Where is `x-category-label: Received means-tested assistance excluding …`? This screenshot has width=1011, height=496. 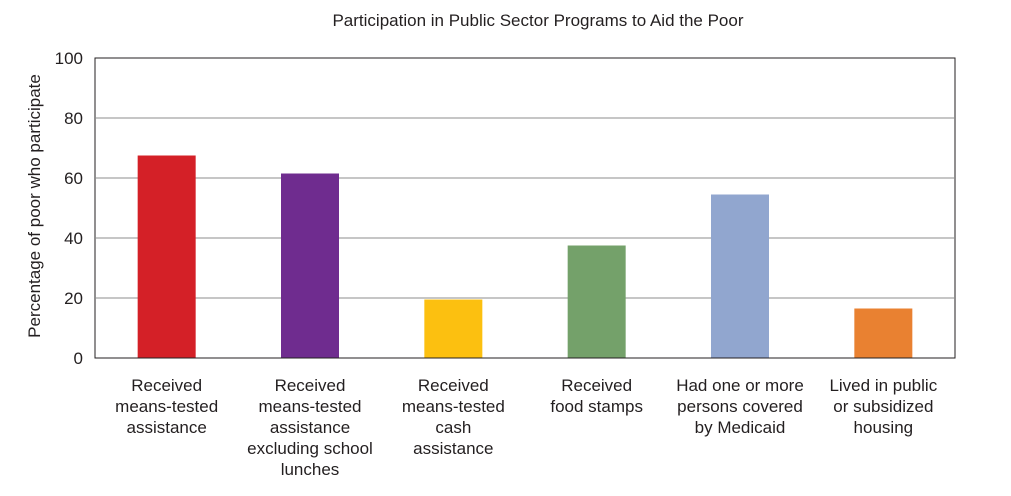 x-category-label: Received means-tested assistance excluding … is located at coordinates (310, 427).